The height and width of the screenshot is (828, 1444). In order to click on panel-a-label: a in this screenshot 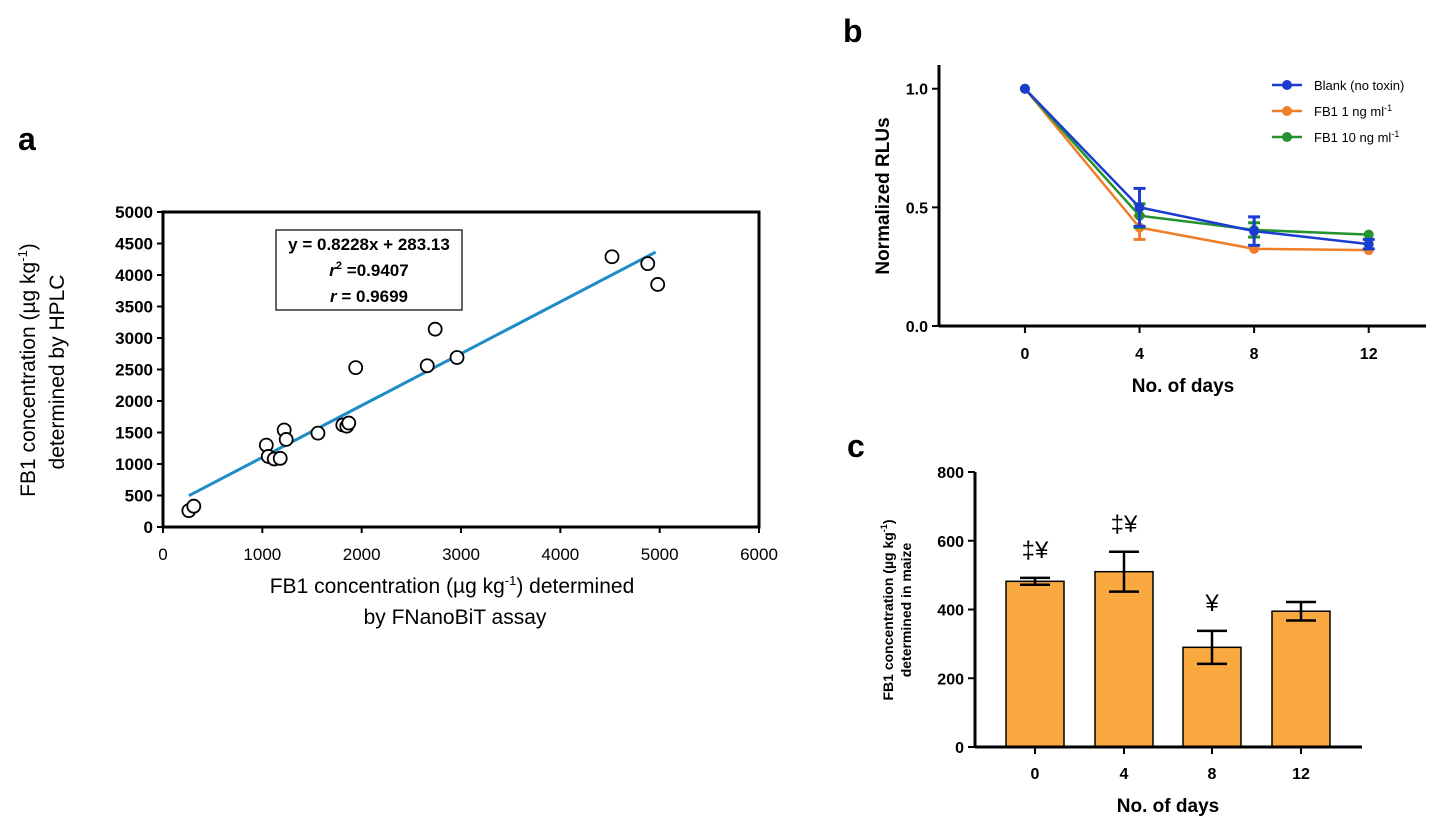, I will do `click(27, 139)`.